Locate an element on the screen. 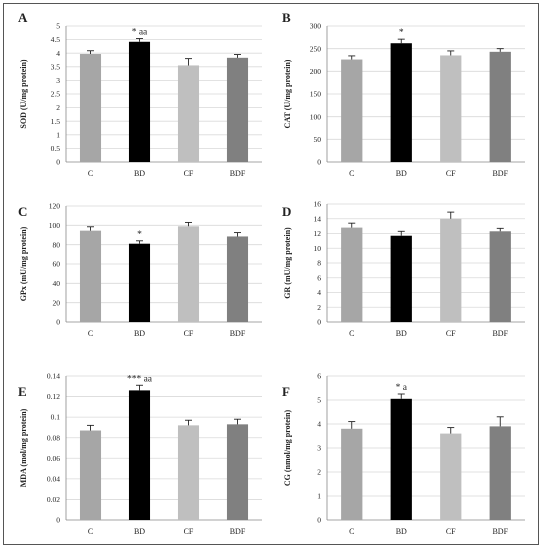  significance-label: * is located at coordinates (139, 235).